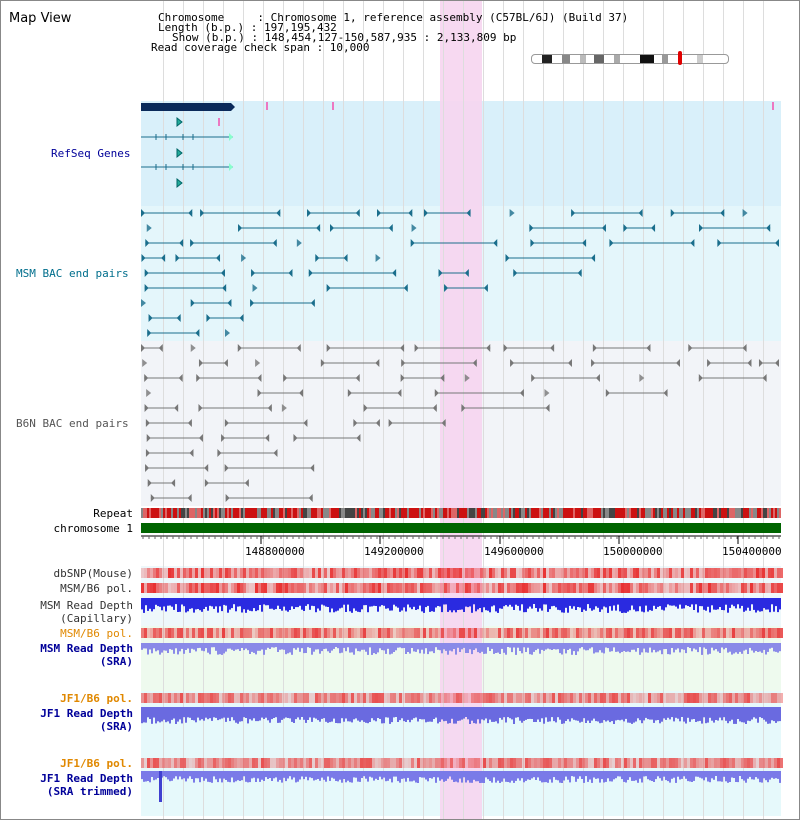 This screenshot has height=820, width=800. I want to click on msm-read-depth-cap-label: MSM Read Depth, so click(86, 605).